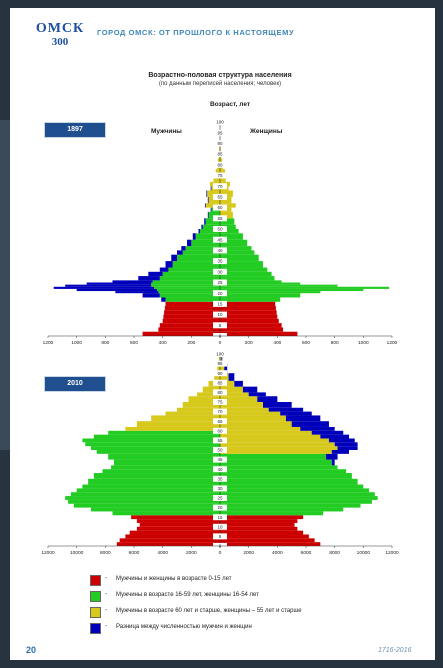 The height and width of the screenshot is (668, 443). What do you see at coordinates (60, 35) in the screenshot?
I see `omsk-300-logo: ОМСК 300` at bounding box center [60, 35].